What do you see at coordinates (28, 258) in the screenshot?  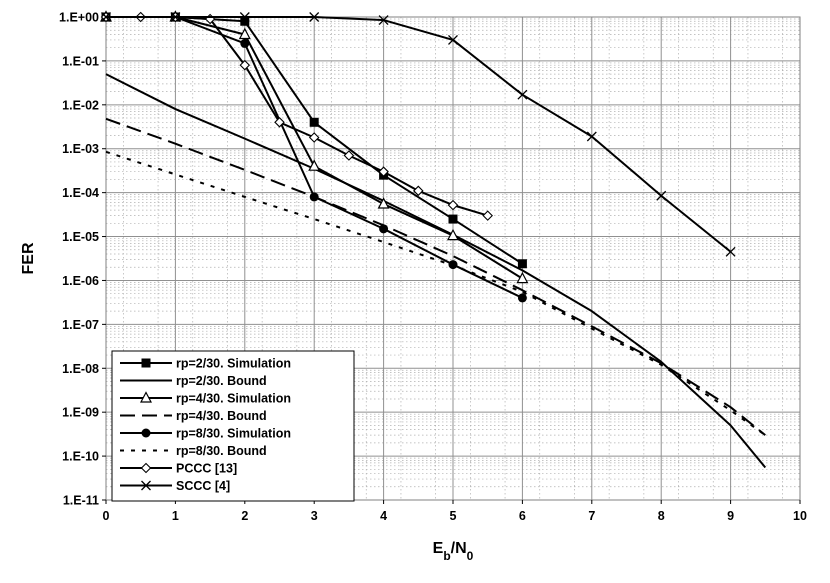 I see `y-axis-title: FER` at bounding box center [28, 258].